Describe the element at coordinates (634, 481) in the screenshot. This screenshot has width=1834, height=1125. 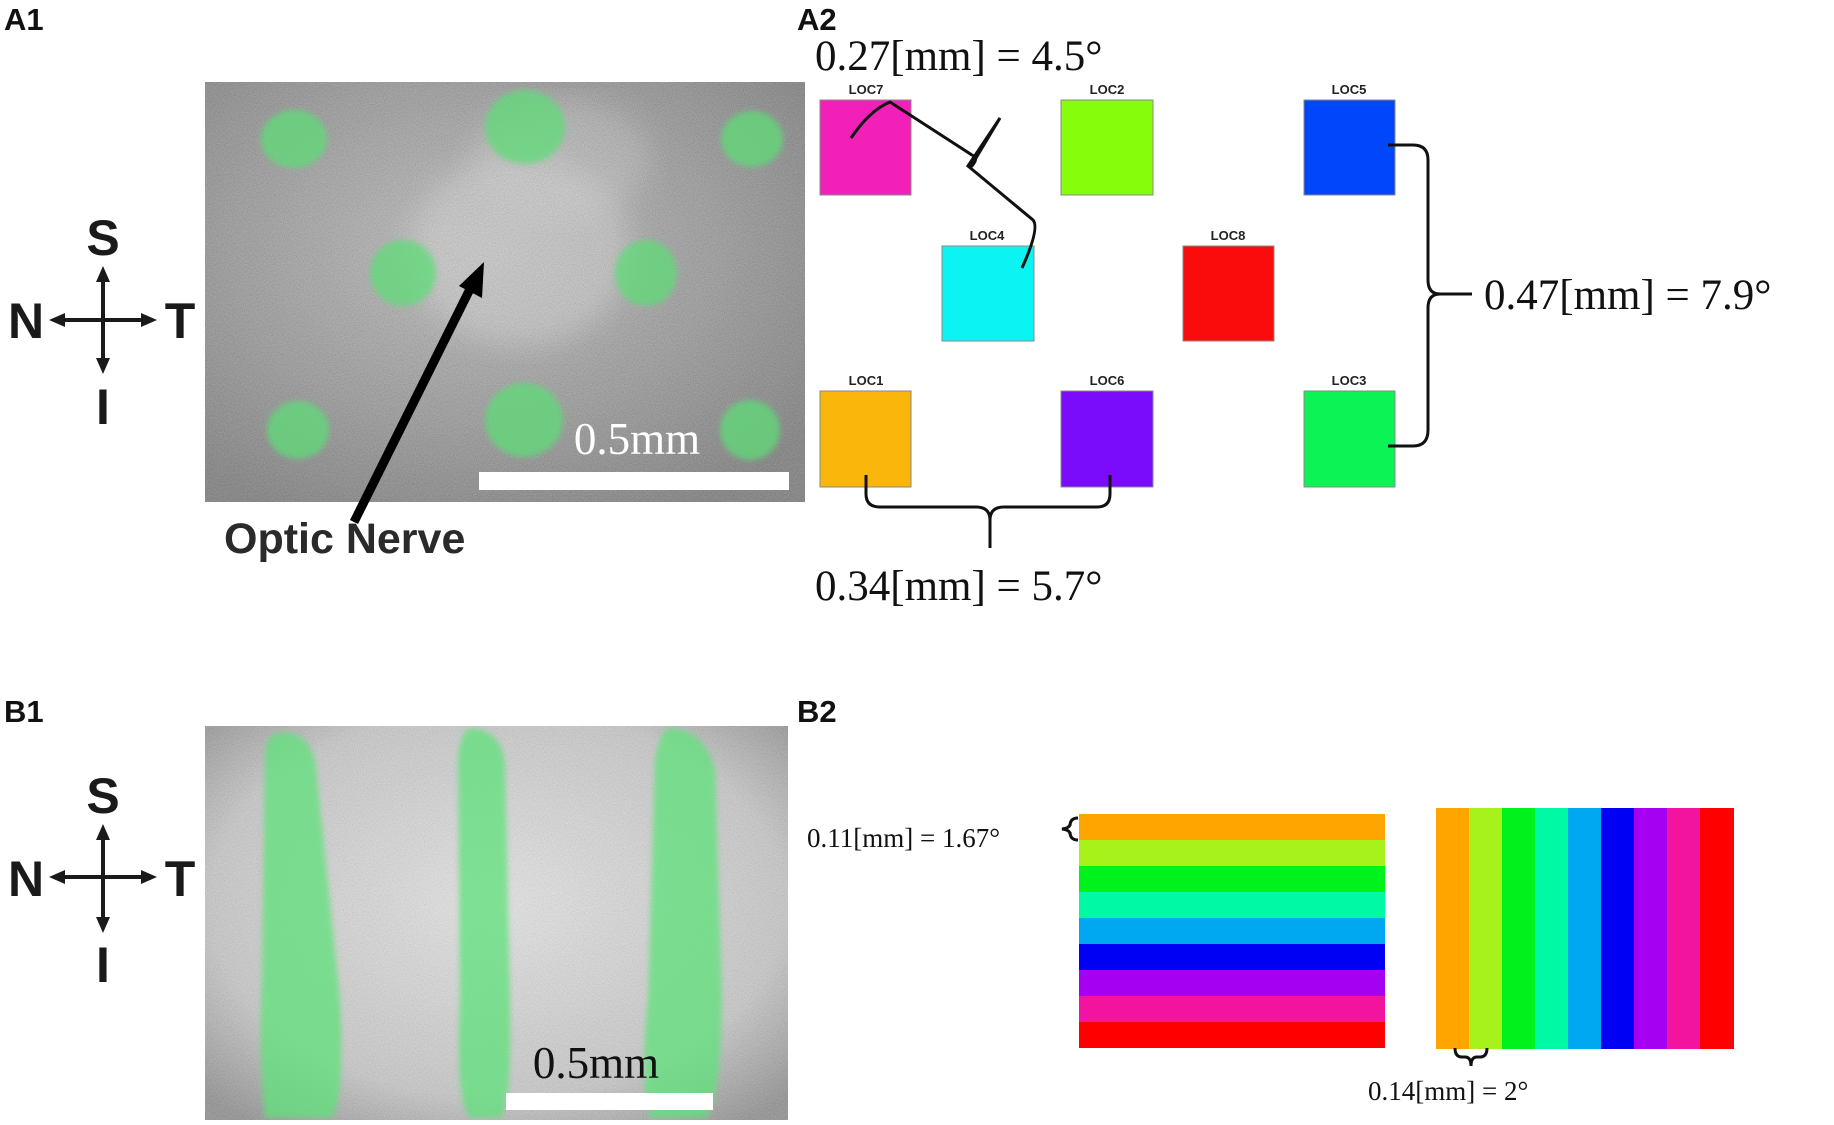
I see `scale-bar-a1` at that location.